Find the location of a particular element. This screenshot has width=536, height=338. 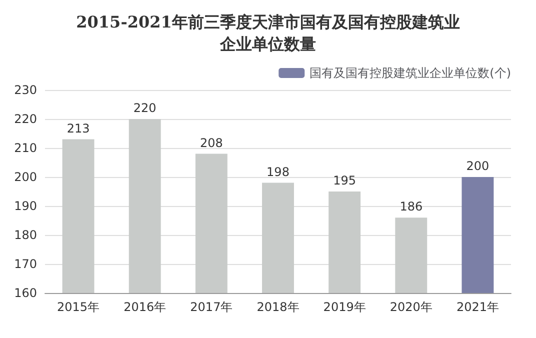

data-label: 198 is located at coordinates (278, 171).